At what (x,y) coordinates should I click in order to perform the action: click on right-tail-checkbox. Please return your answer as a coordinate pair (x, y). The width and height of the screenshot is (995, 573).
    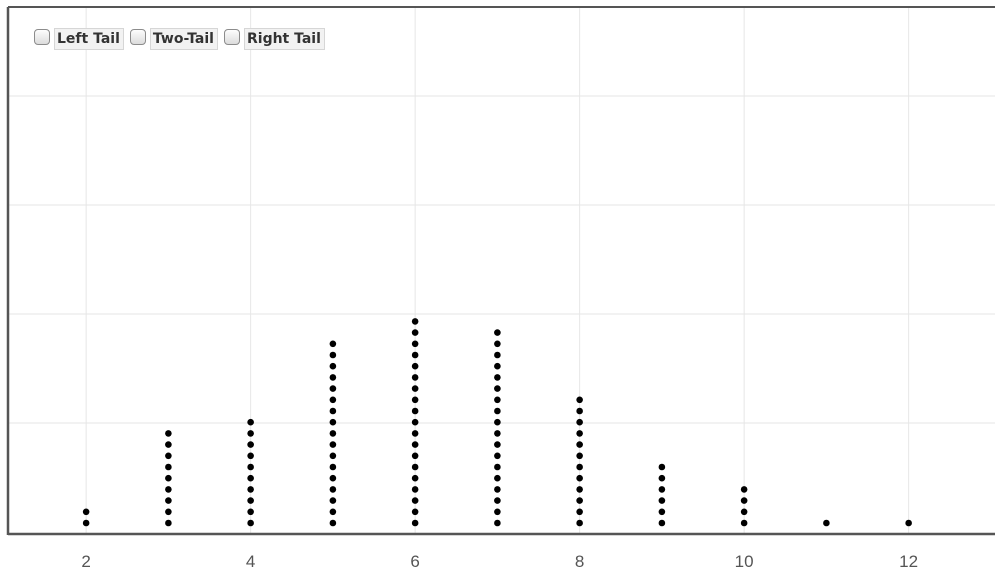
    Looking at the image, I should click on (231, 37).